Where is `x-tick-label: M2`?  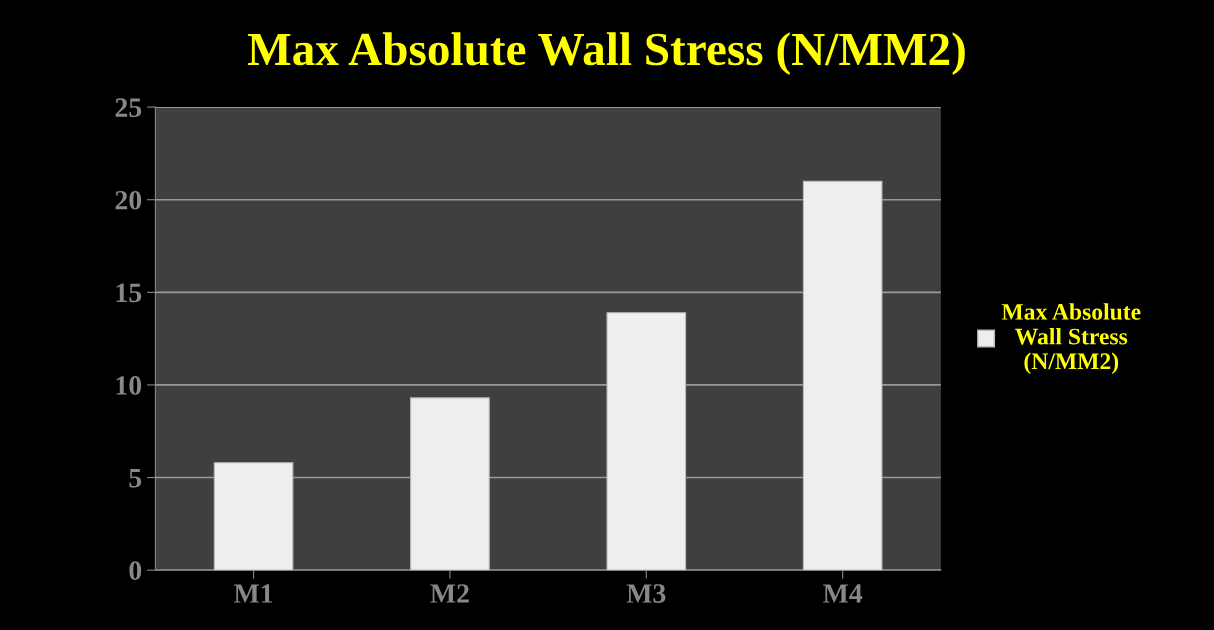
x-tick-label: M2 is located at coordinates (449, 593).